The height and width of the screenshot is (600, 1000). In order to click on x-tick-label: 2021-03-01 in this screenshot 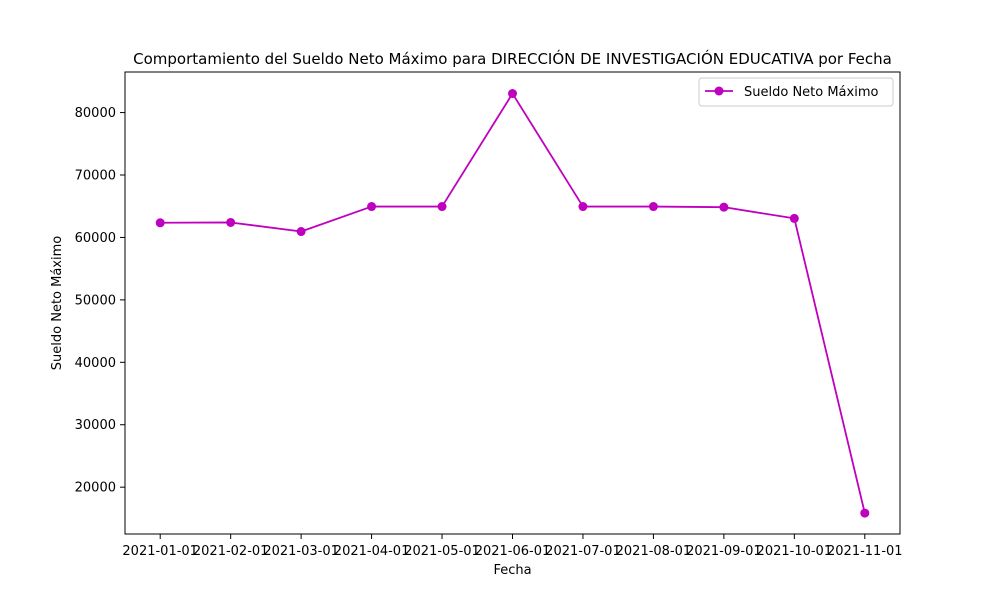, I will do `click(301, 551)`.